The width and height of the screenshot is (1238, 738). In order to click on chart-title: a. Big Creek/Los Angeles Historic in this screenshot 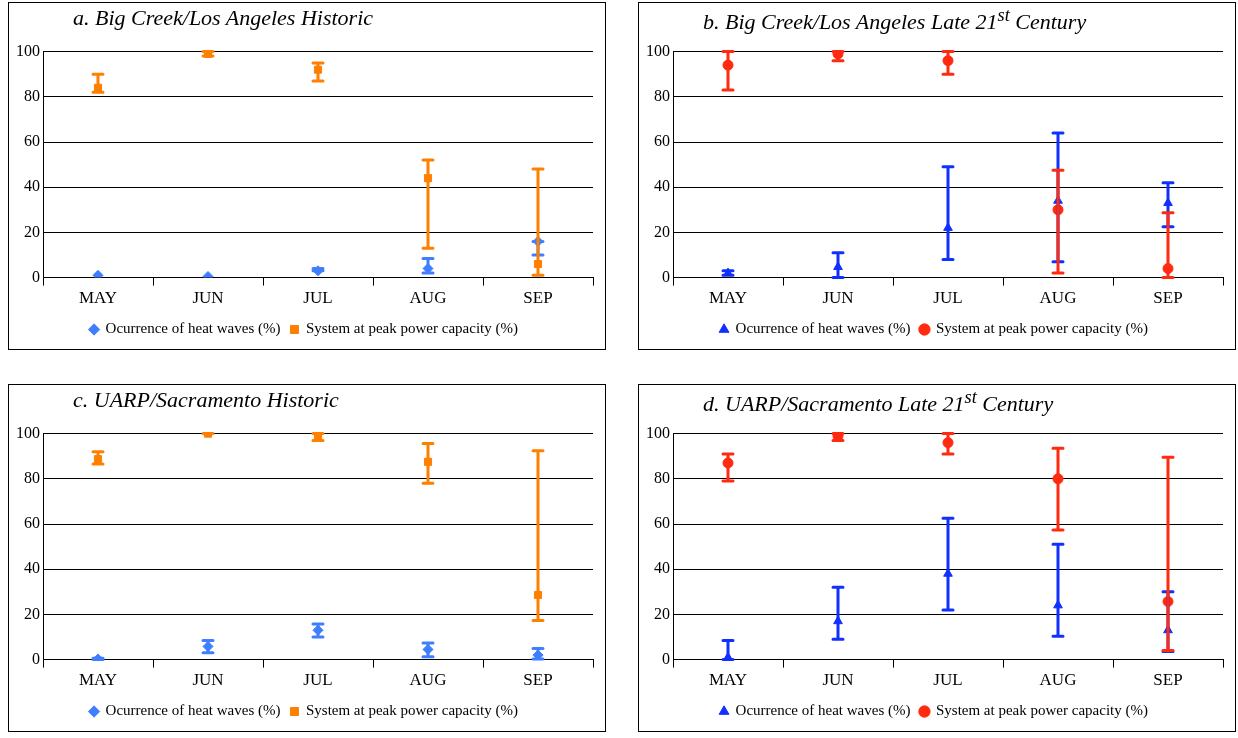, I will do `click(223, 18)`.